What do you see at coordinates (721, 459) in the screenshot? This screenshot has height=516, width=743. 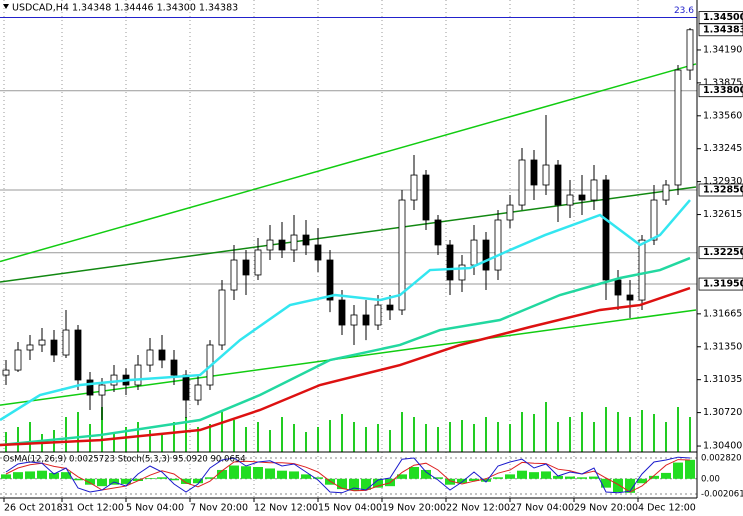 I see `y-tick-label: 0.002820` at bounding box center [721, 459].